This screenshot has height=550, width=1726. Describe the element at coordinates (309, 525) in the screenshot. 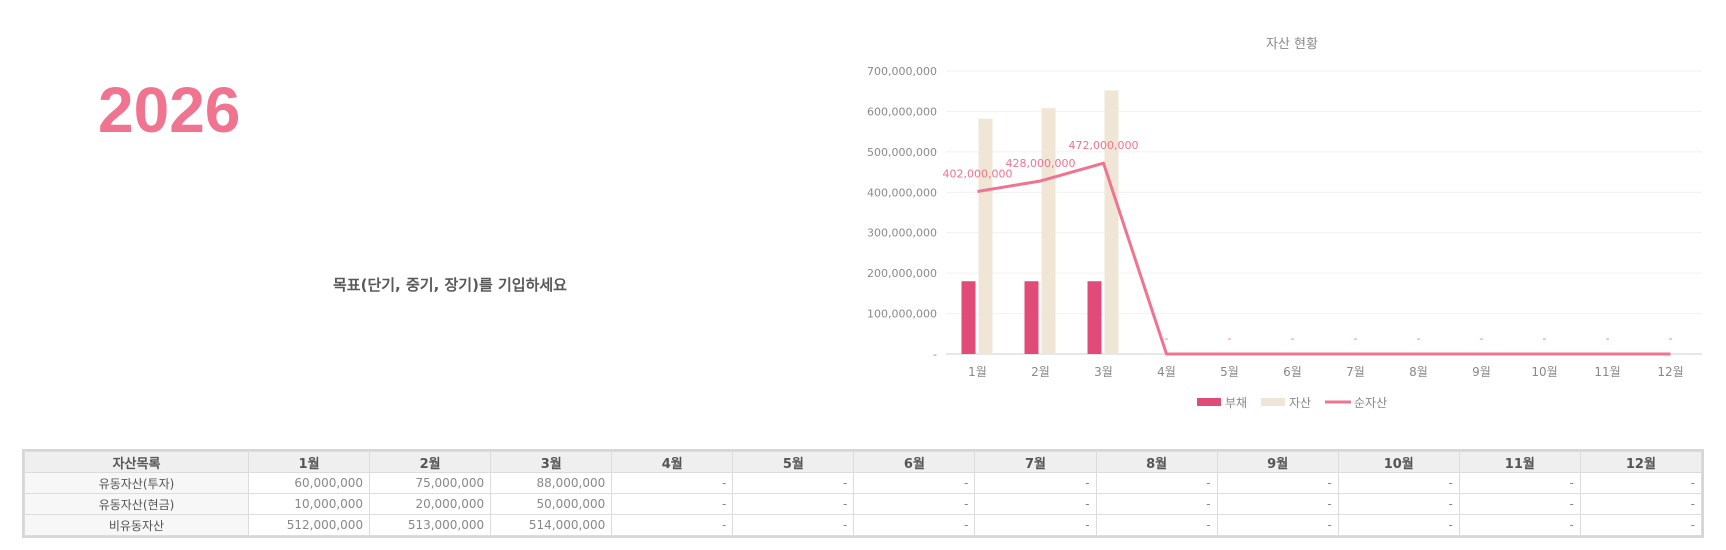

I see `table-cell: 512,000,000` at that location.